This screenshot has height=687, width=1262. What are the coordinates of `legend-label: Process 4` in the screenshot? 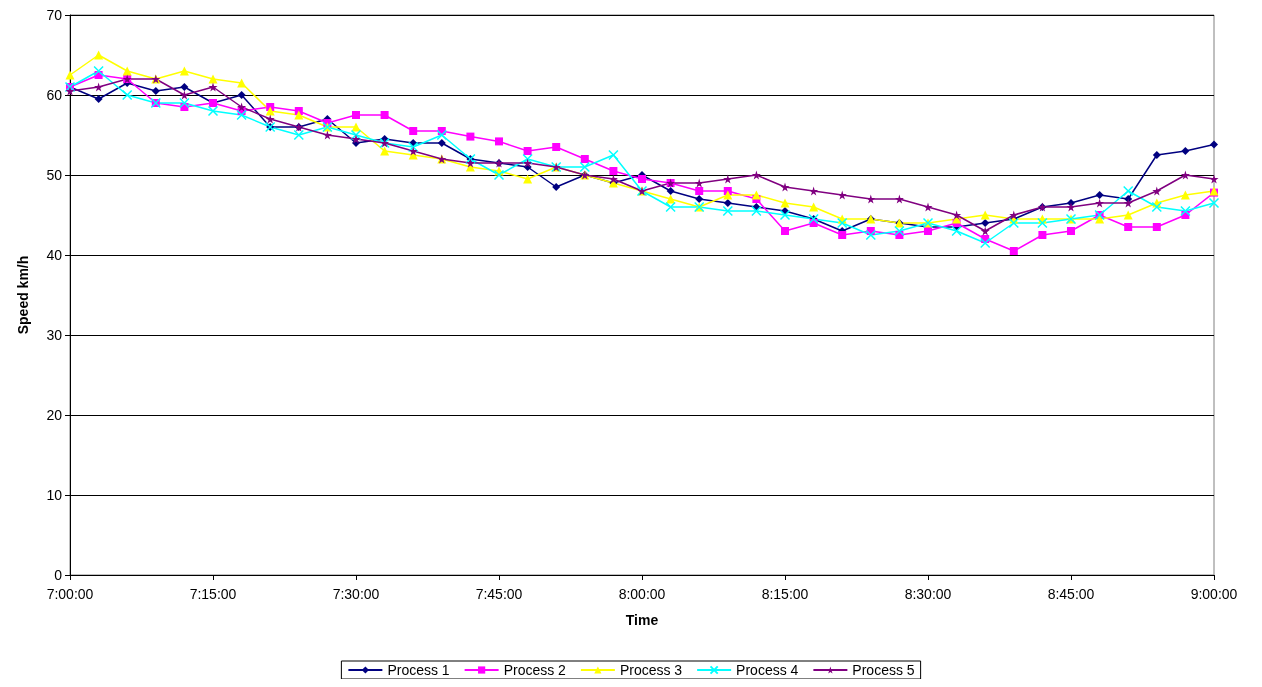 It's located at (767, 670).